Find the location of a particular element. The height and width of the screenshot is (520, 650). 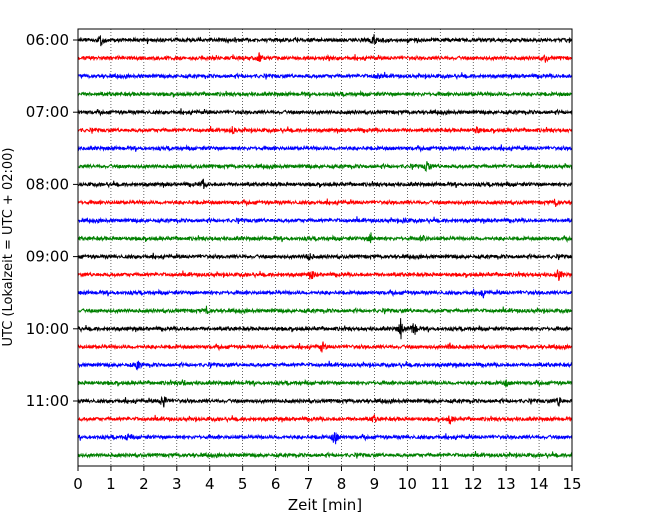

y-tick-label: 09:00 is located at coordinates (47, 257).